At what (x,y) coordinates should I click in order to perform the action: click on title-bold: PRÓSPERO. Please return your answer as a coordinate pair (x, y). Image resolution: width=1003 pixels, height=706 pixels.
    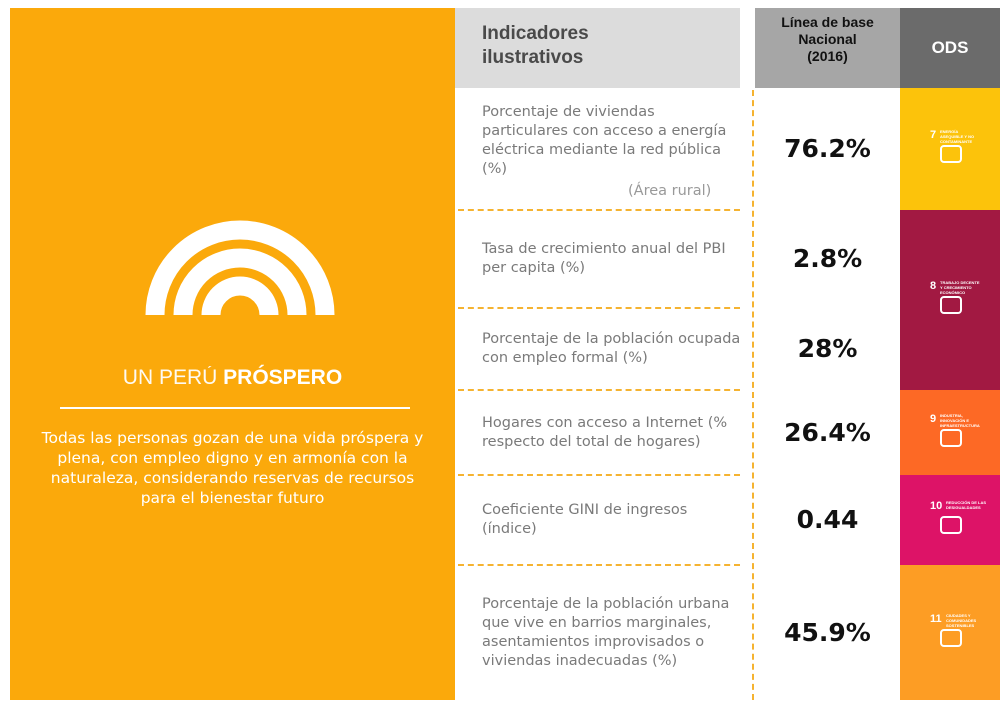
    Looking at the image, I should click on (283, 377).